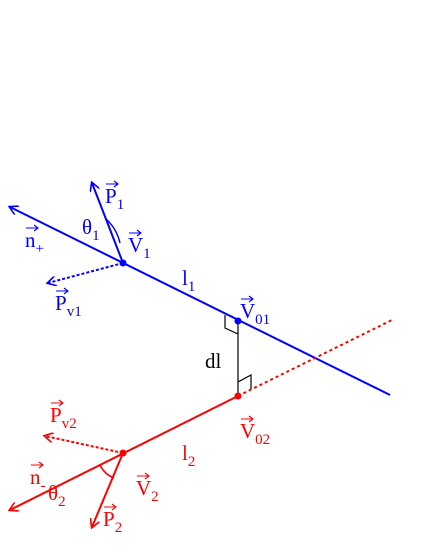 The height and width of the screenshot is (559, 432). What do you see at coordinates (40, 249) in the screenshot?
I see `label-subscript: +` at bounding box center [40, 249].